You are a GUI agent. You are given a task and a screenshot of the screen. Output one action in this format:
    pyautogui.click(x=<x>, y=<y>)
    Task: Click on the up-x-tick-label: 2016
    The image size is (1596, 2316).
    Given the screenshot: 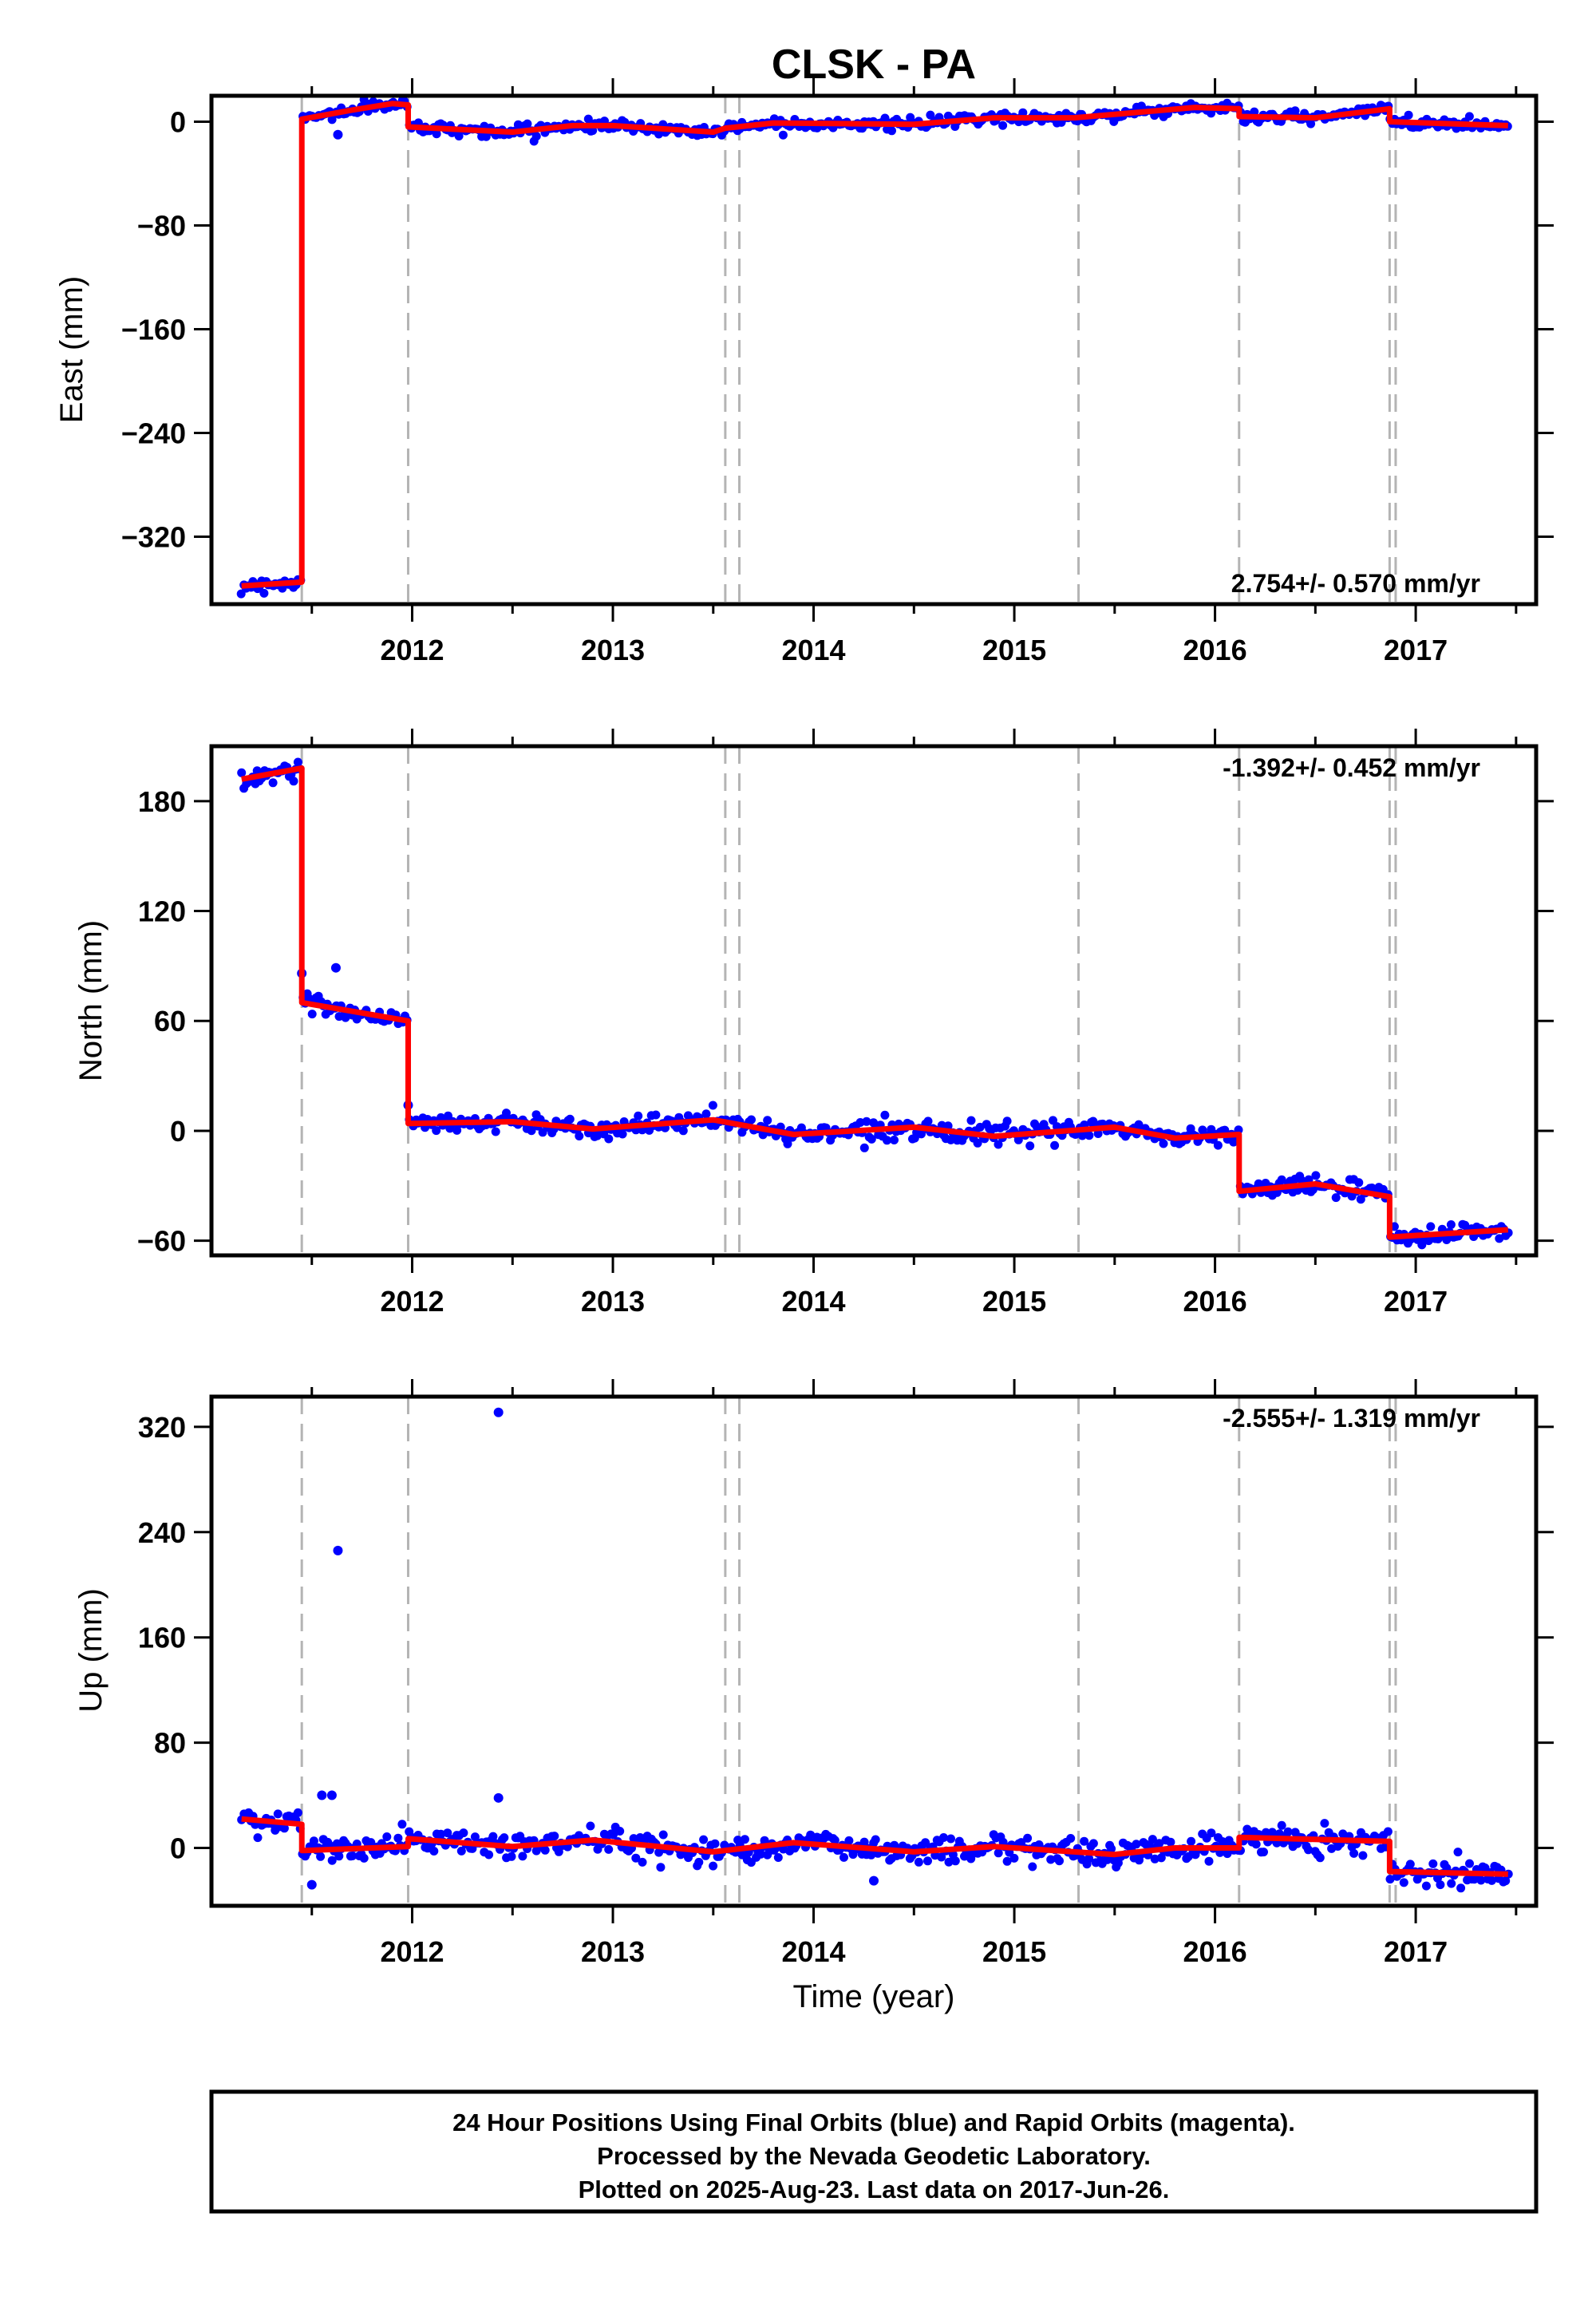 What is the action you would take?
    pyautogui.click(x=1215, y=1952)
    